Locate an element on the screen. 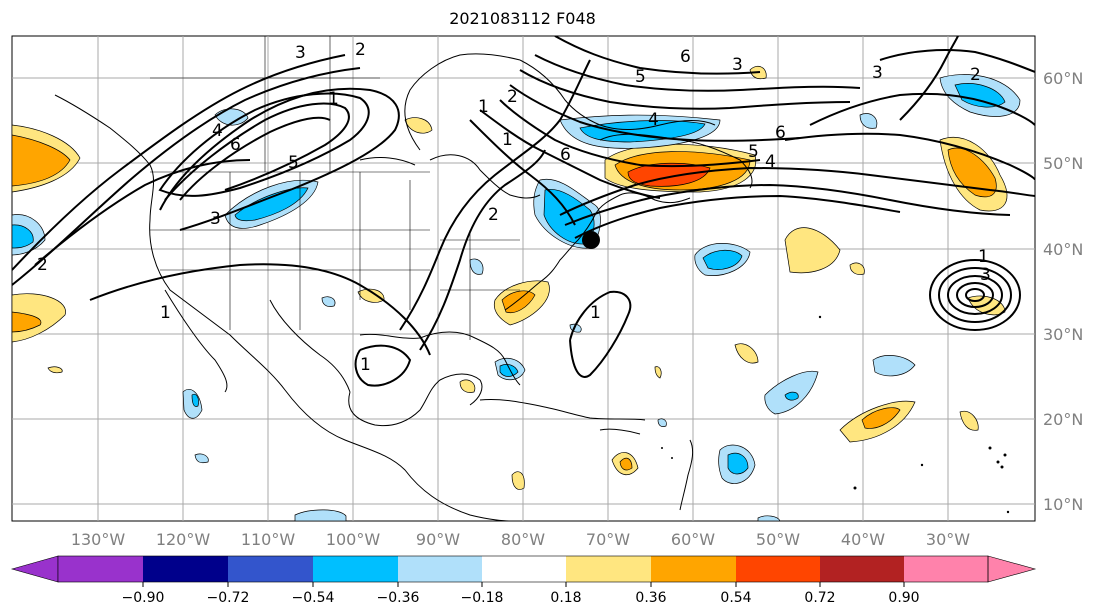 The image size is (1105, 615). colorbar-tick-label: 0.18 is located at coordinates (565, 598).